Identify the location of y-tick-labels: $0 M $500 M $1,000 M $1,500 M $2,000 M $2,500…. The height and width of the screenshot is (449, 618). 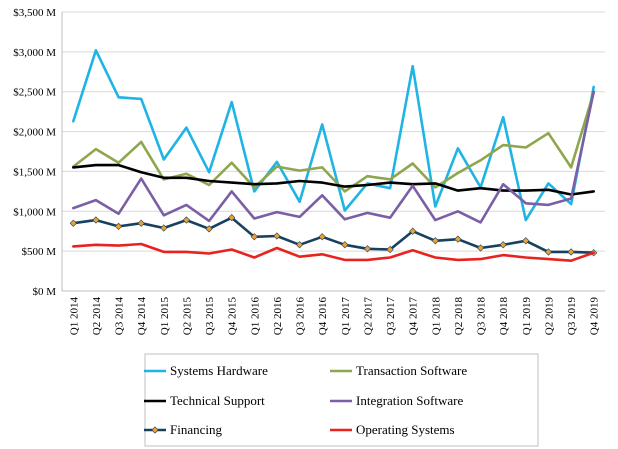
(34, 152).